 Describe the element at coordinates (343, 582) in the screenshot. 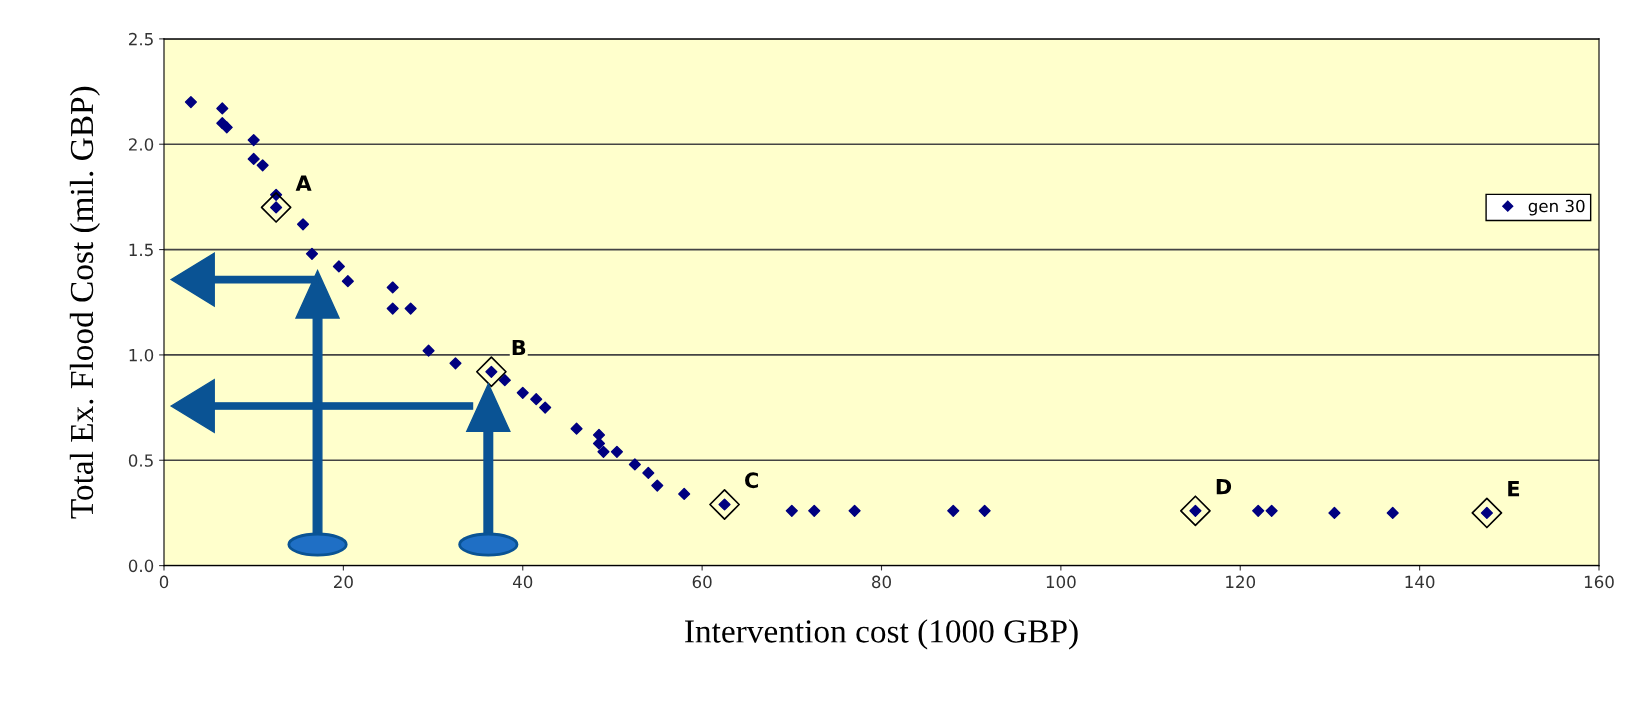

I see `x-tick-label: 20` at that location.